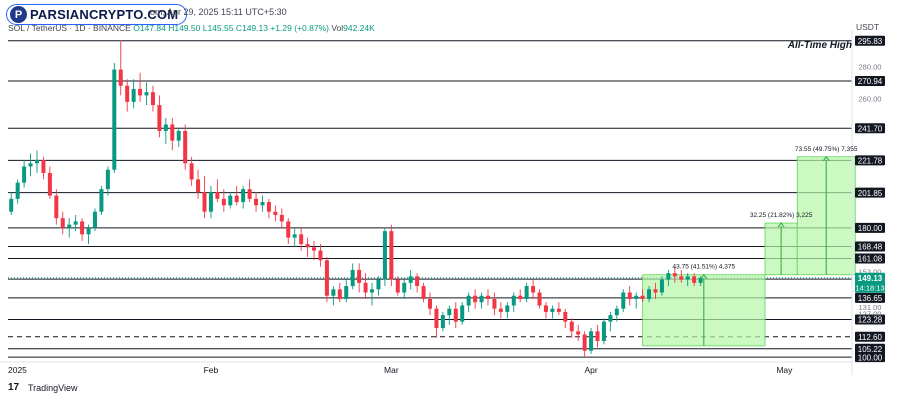 Image resolution: width=900 pixels, height=400 pixels. I want to click on x-tick-label: 2025, so click(17, 370).